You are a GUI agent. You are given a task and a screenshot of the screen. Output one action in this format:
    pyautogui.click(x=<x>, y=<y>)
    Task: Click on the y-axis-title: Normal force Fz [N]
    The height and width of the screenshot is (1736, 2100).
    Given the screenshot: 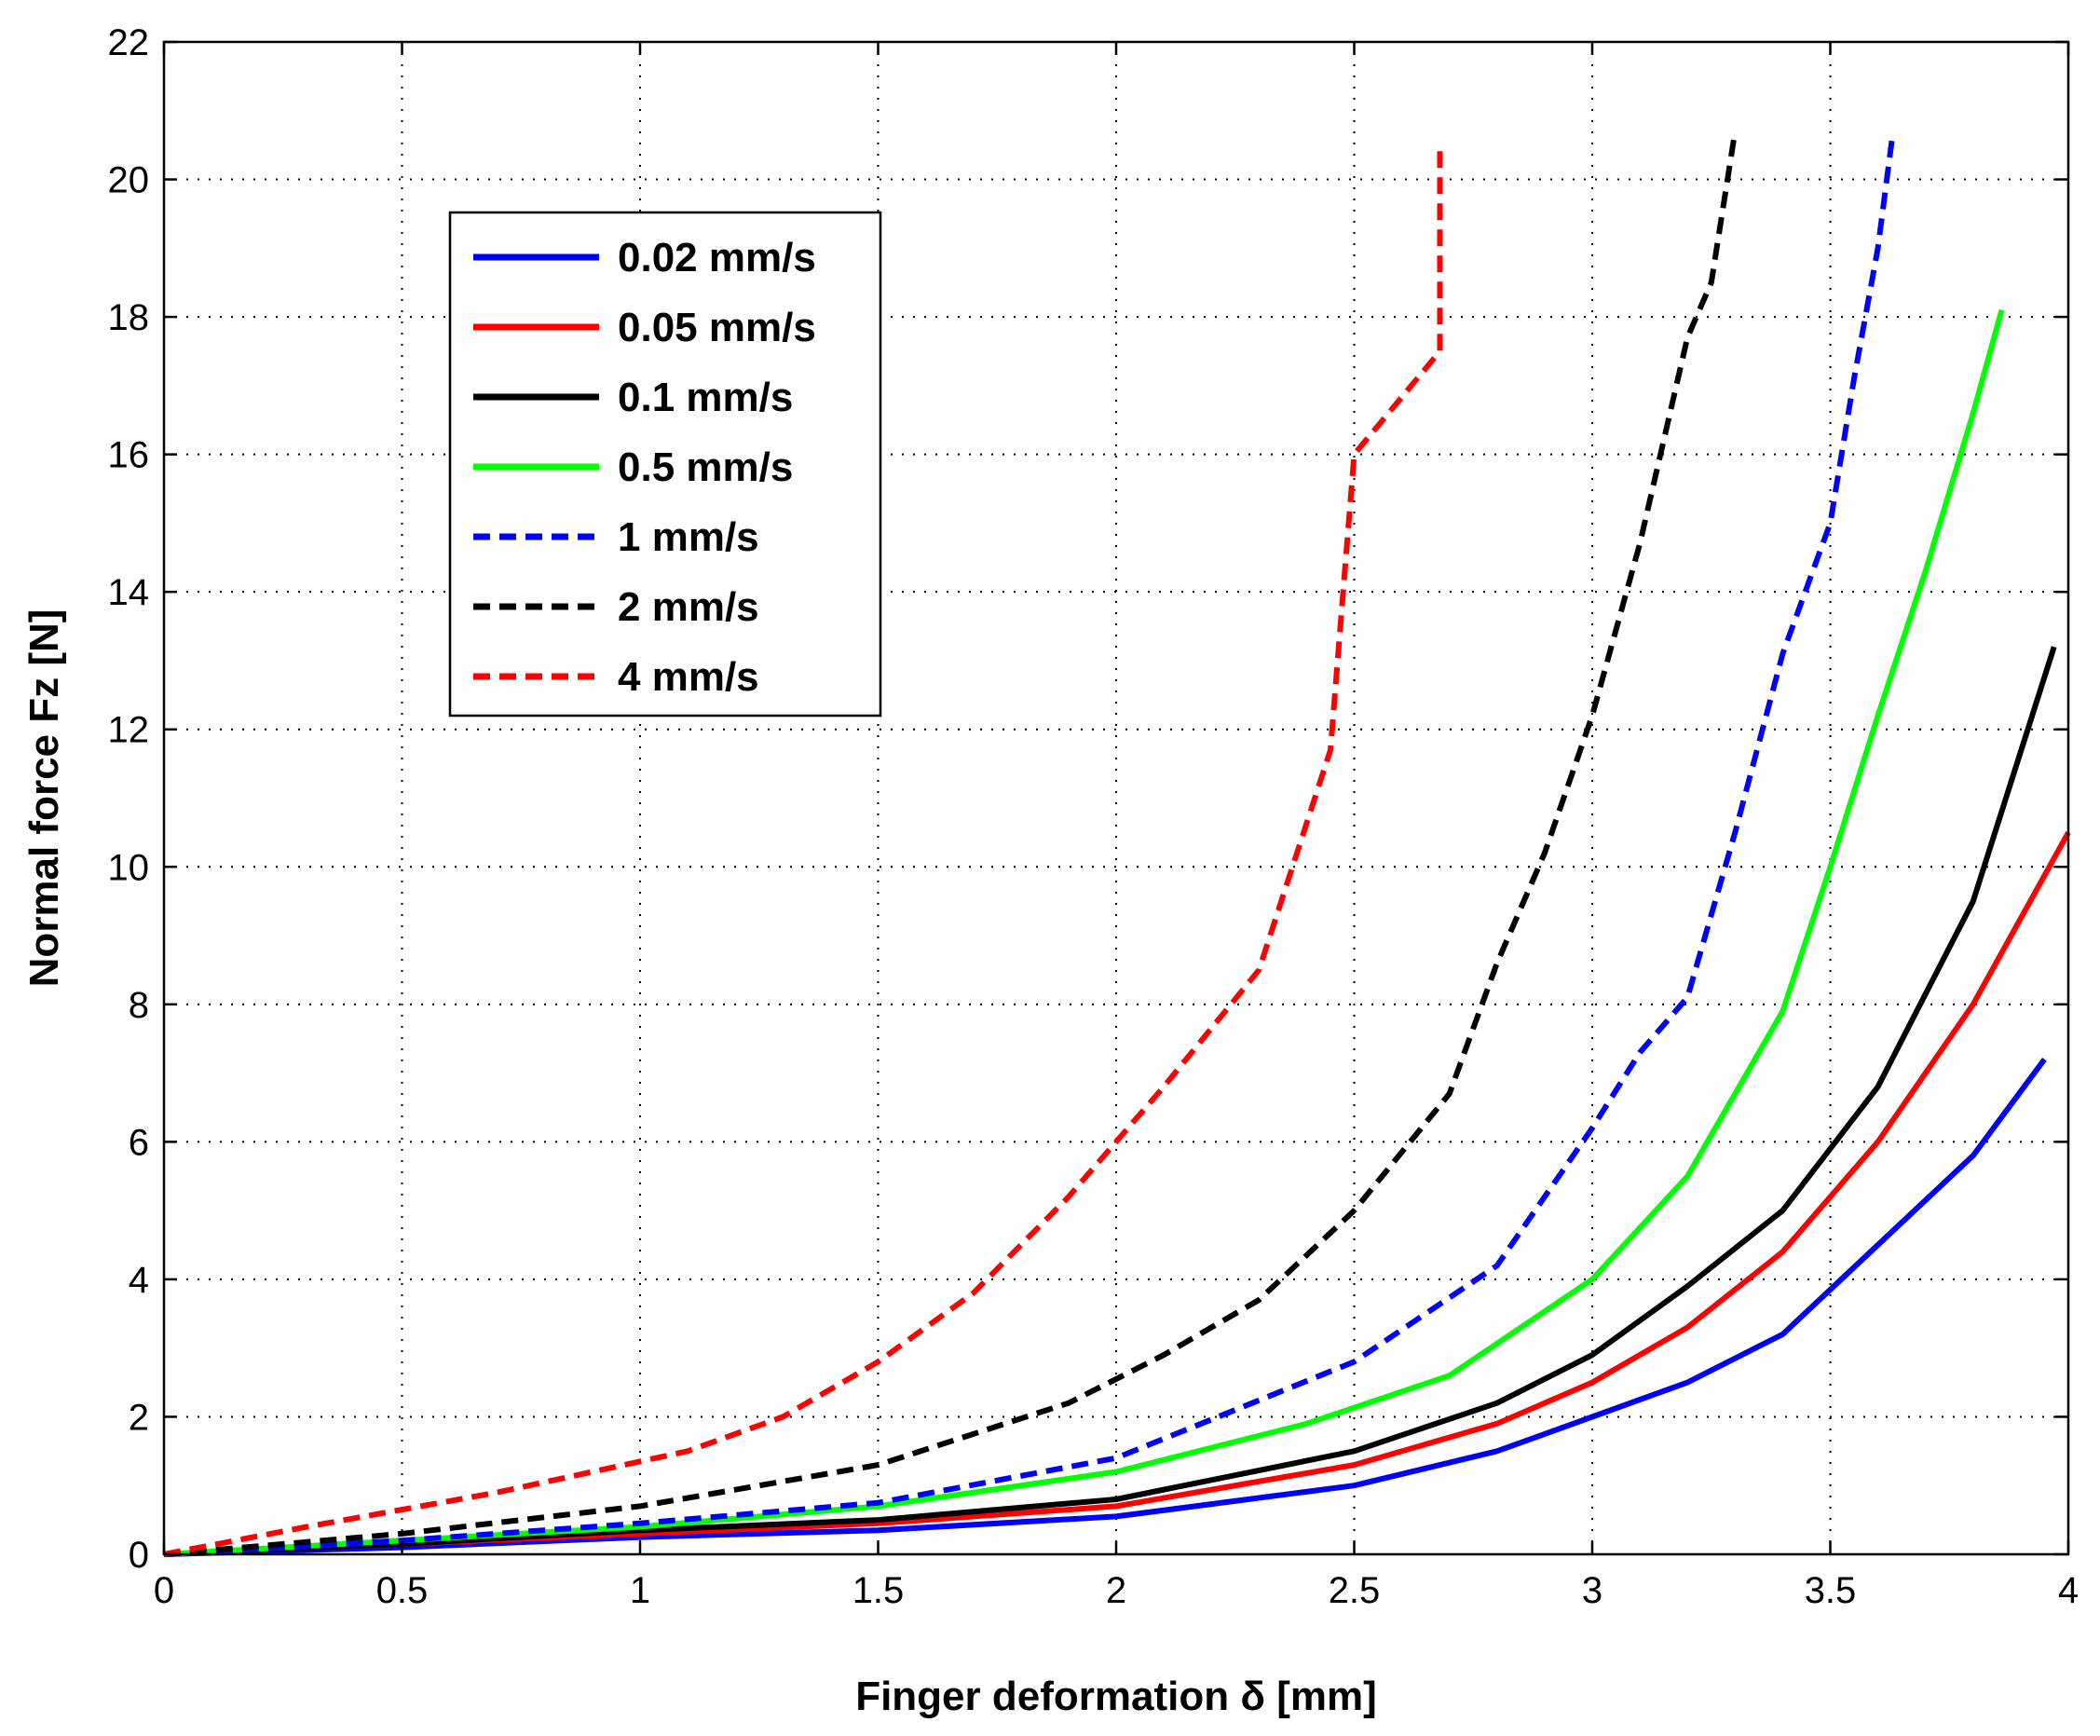 What is the action you would take?
    pyautogui.click(x=44, y=798)
    